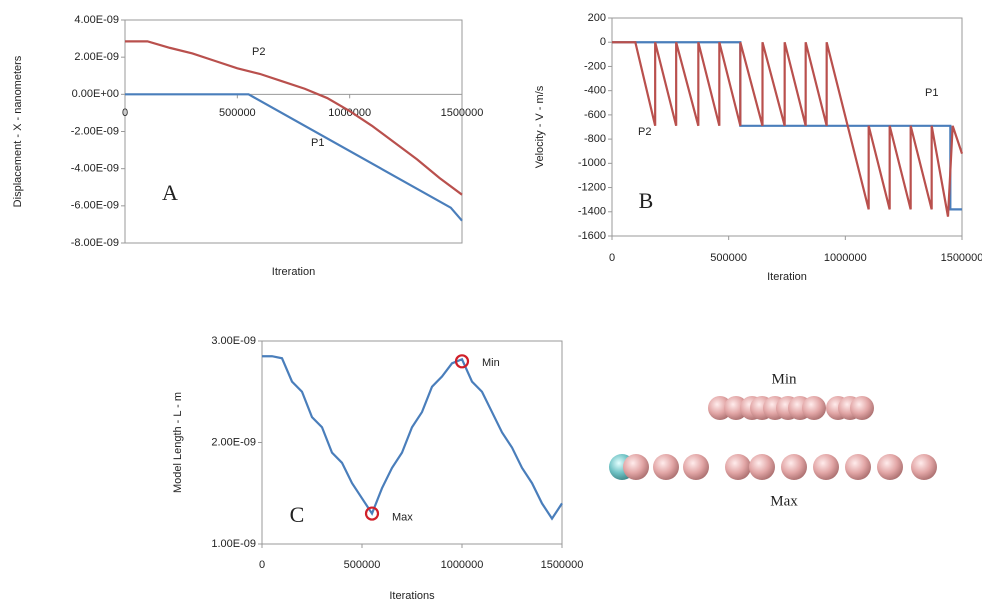 Image resolution: width=982 pixels, height=604 pixels. Describe the element at coordinates (95, 206) in the screenshot. I see `y-tick-label: -6.00E-09` at that location.